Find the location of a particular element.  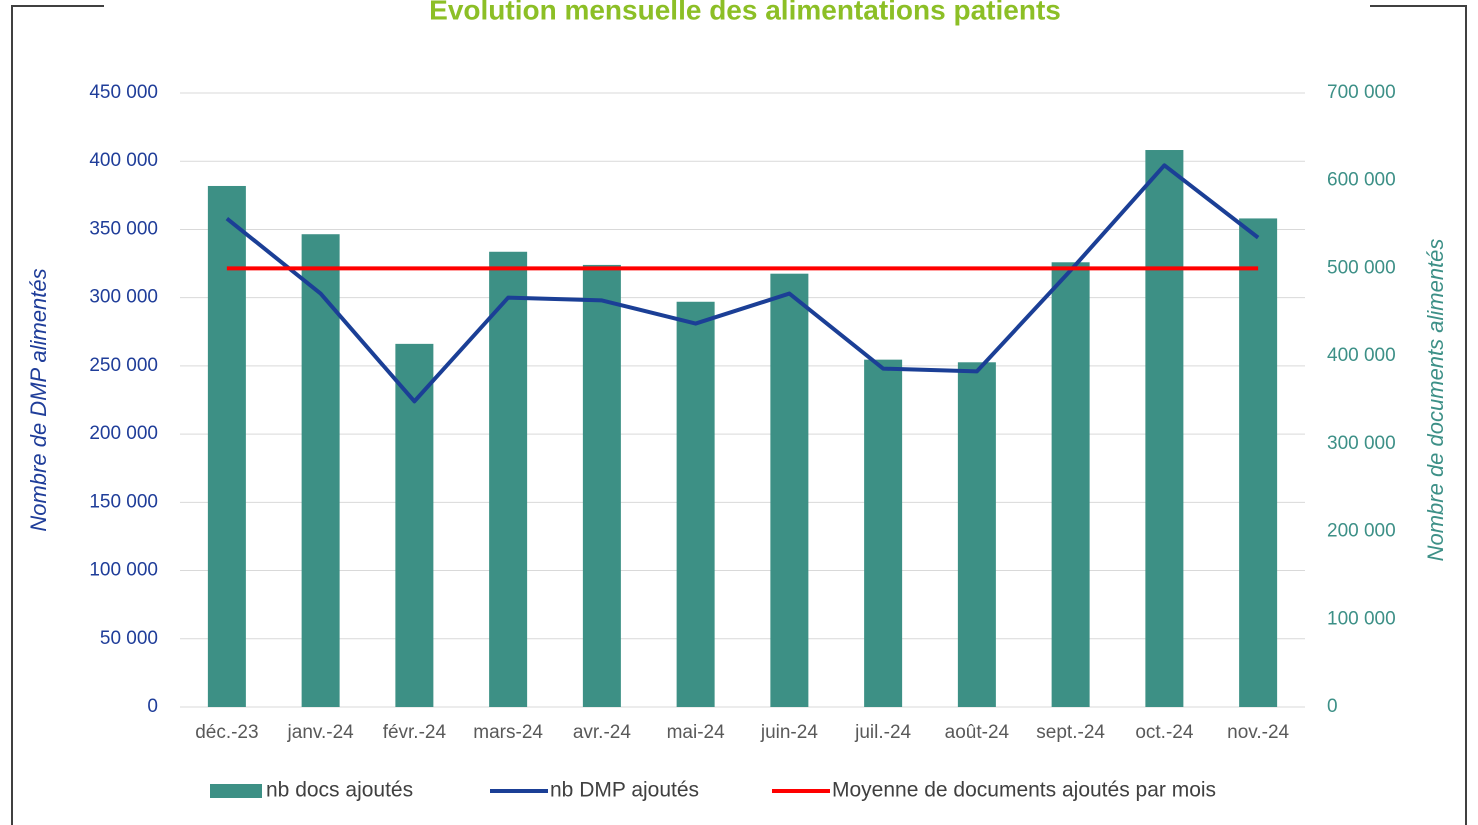

frame-right is located at coordinates (1418, 415).